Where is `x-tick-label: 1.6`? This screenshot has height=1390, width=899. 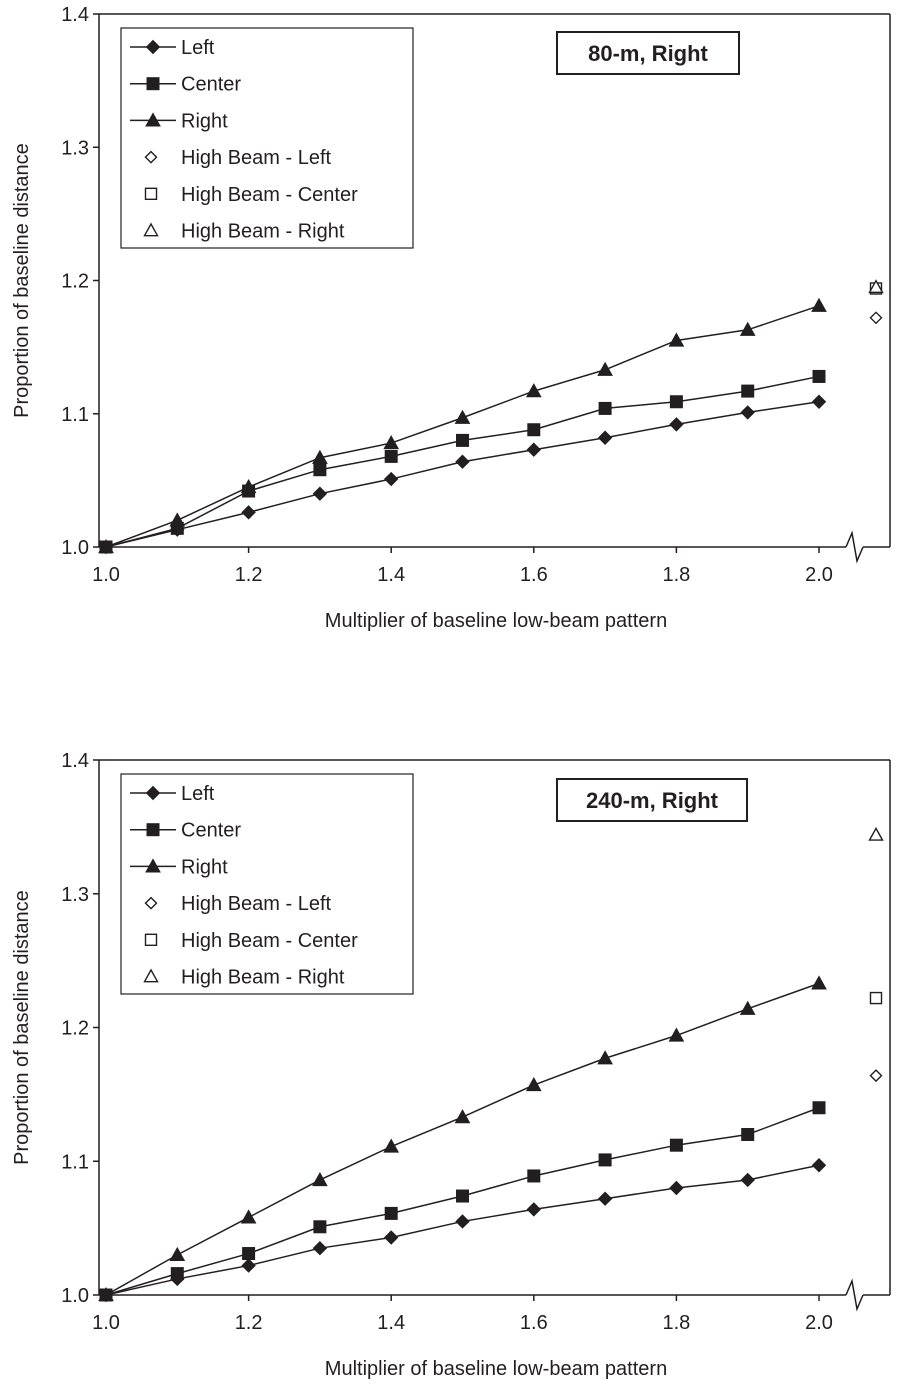 x-tick-label: 1.6 is located at coordinates (534, 1323).